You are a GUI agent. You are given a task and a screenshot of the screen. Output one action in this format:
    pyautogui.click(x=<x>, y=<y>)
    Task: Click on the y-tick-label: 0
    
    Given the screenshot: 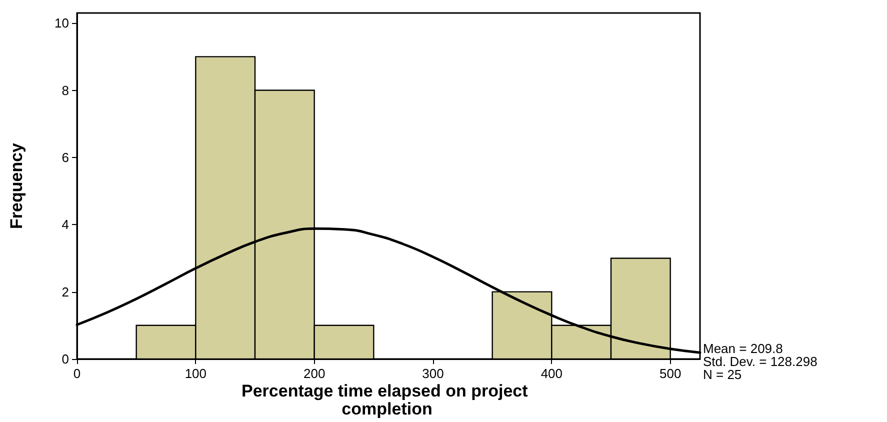 What is the action you would take?
    pyautogui.click(x=65, y=359)
    